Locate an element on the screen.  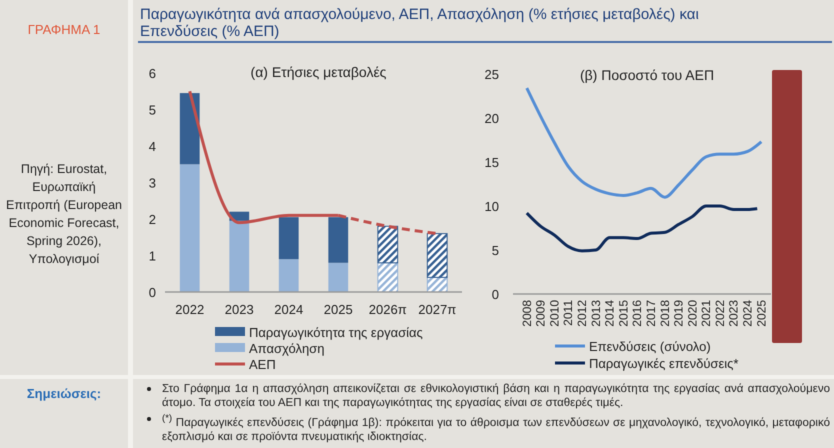
legend-label: Απασχόληση is located at coordinates (286, 348).